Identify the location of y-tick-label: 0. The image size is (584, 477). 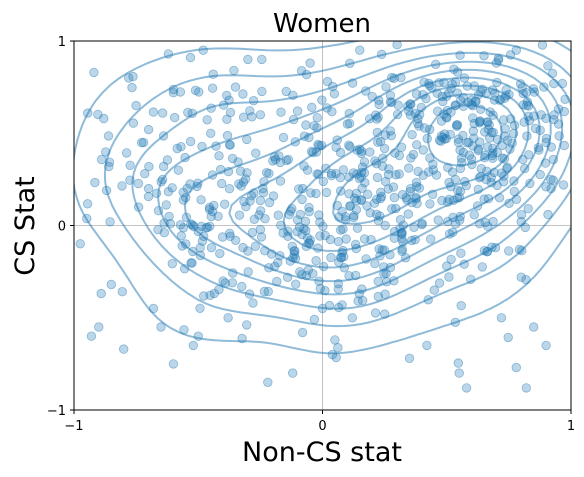
(62, 227).